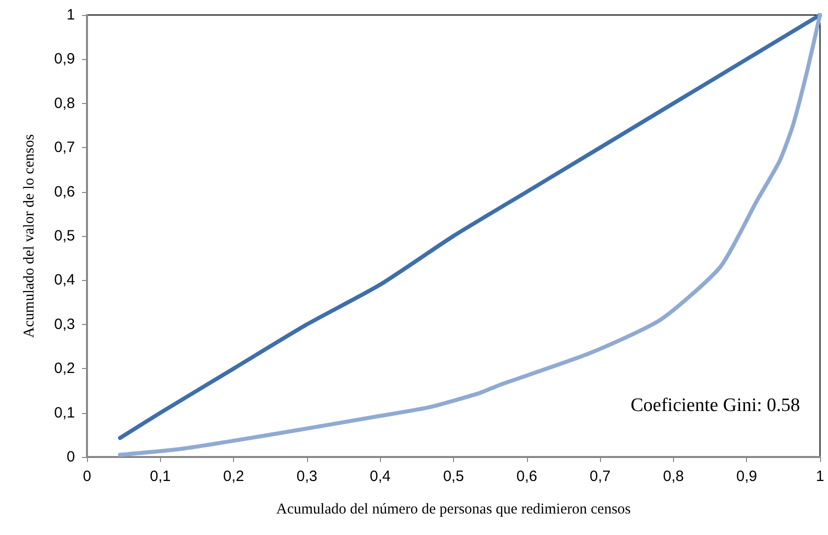  Describe the element at coordinates (673, 476) in the screenshot. I see `x-tick-label: 0,8` at that location.